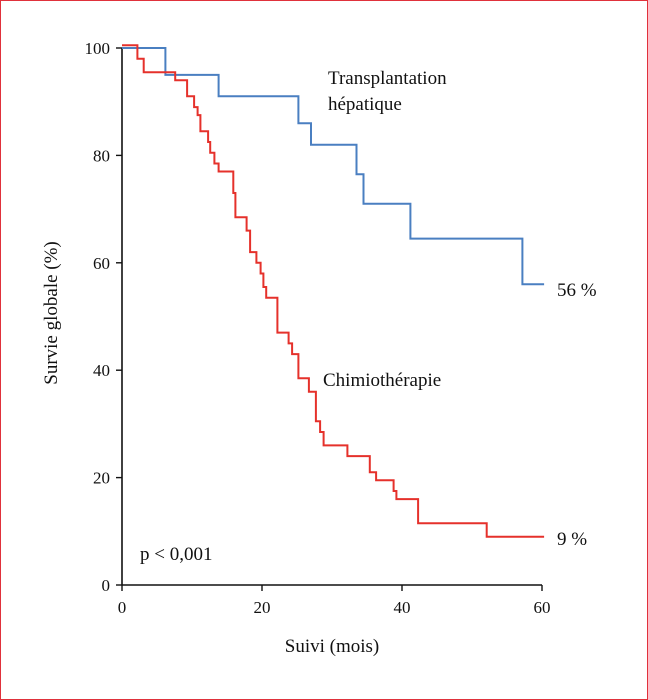 The width and height of the screenshot is (648, 700). I want to click on y-axis-title: Survie globale (%), so click(51, 313).